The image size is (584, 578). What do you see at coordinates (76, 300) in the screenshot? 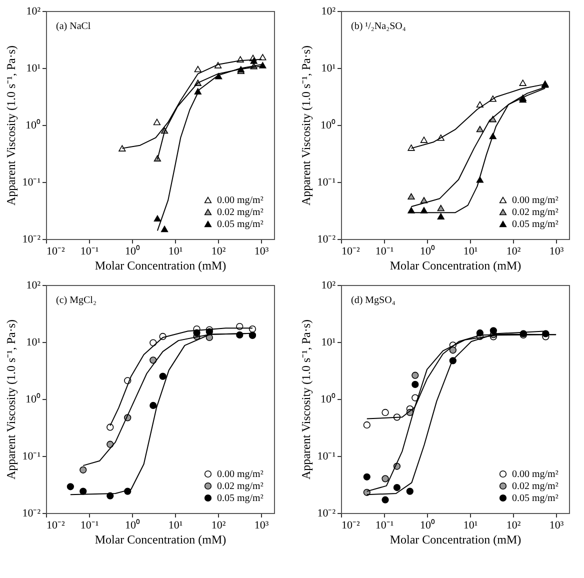
I see `text: (c) MgCl₂` at bounding box center [76, 300].